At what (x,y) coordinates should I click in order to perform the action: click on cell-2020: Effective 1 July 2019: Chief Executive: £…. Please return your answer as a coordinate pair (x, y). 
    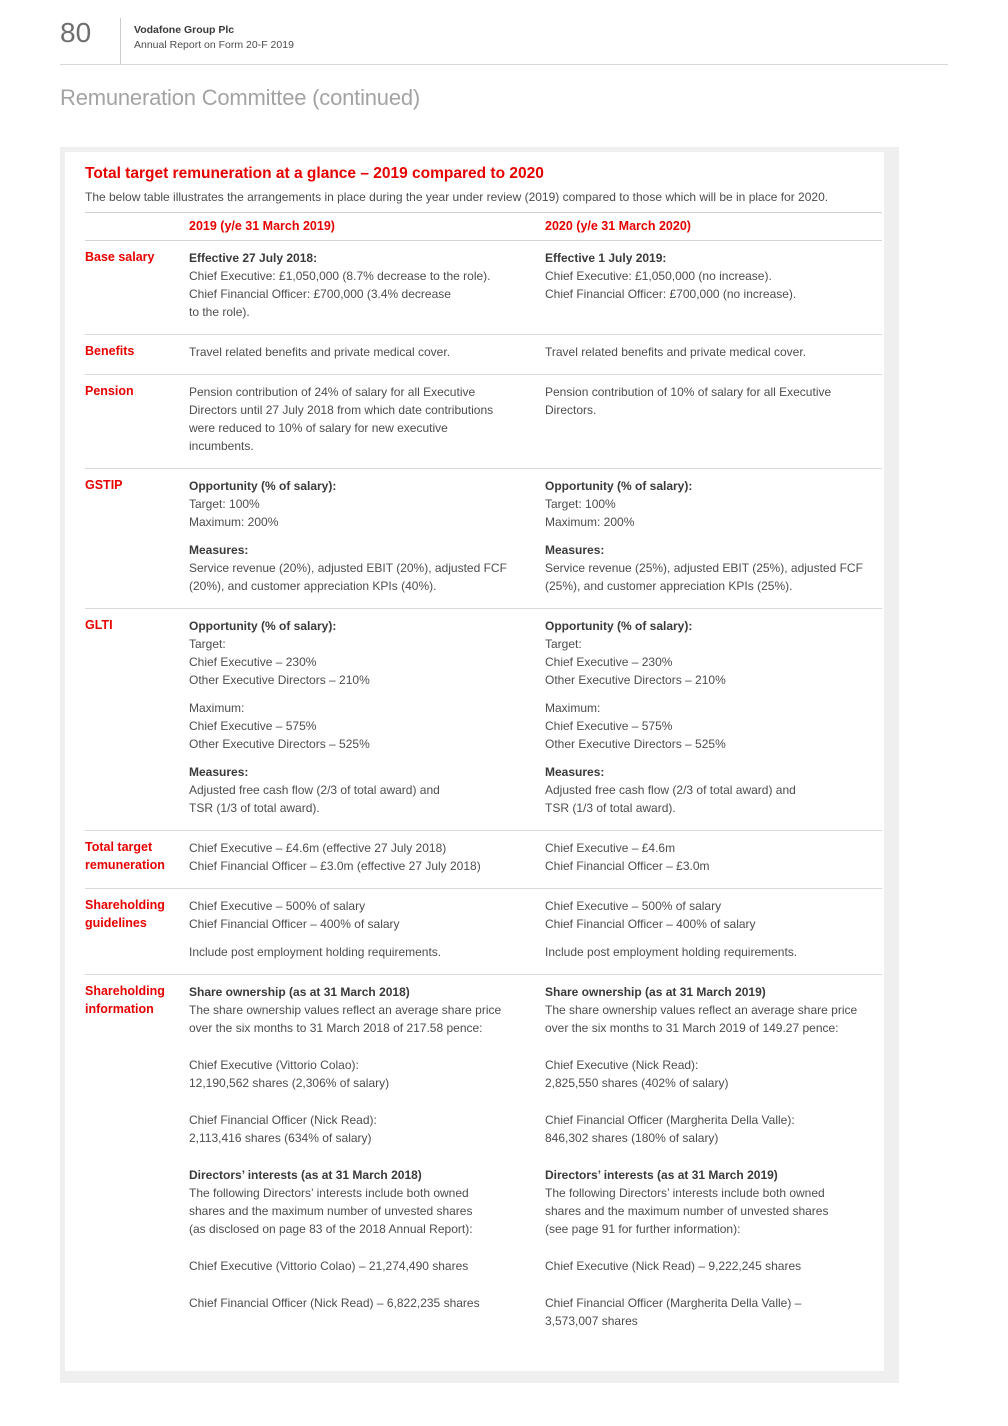
    Looking at the image, I should click on (713, 285).